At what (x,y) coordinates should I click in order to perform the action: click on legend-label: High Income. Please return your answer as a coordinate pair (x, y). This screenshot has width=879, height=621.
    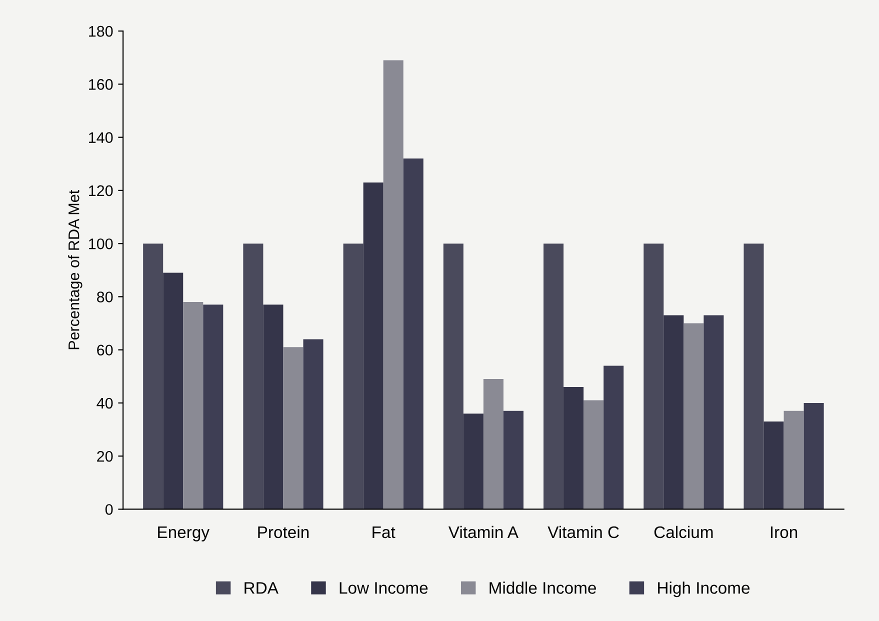
    Looking at the image, I should click on (704, 590).